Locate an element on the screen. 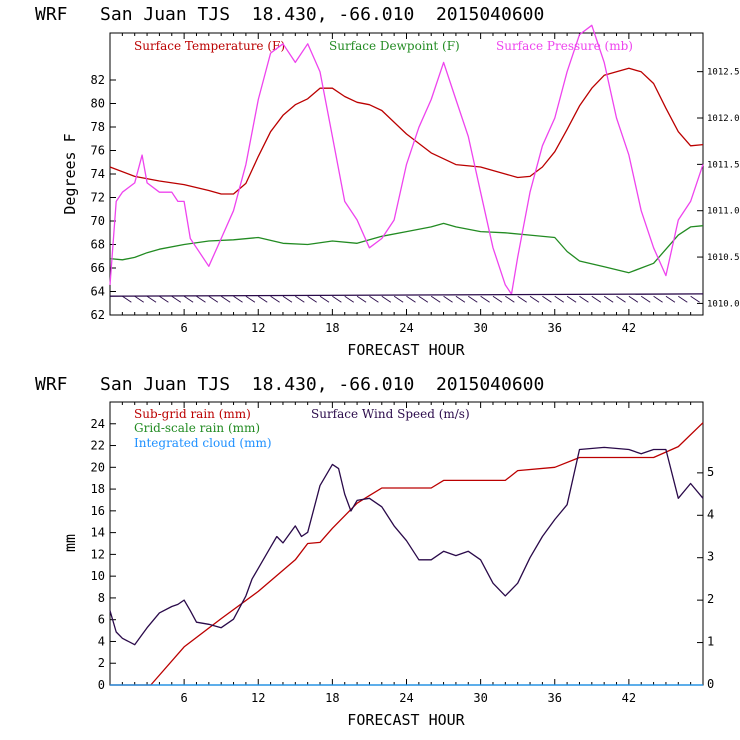 The width and height of the screenshot is (740, 740). y-tick-label: 0 is located at coordinates (101, 685).